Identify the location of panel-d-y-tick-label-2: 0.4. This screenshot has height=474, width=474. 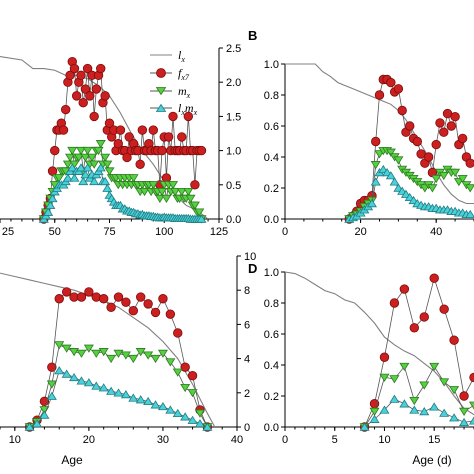
(271, 366).